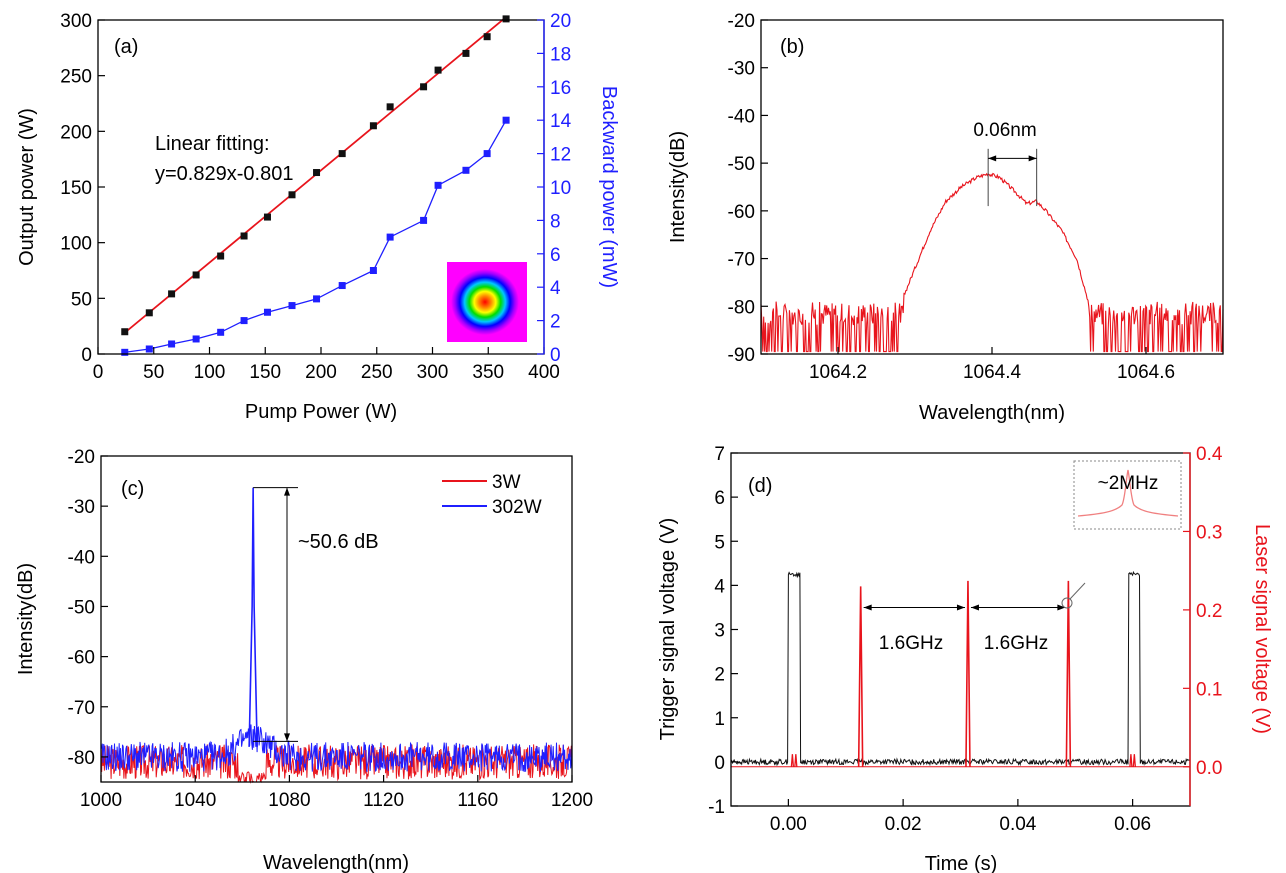  Describe the element at coordinates (960, 669) in the screenshot. I see `panel-d-plot-area` at that location.